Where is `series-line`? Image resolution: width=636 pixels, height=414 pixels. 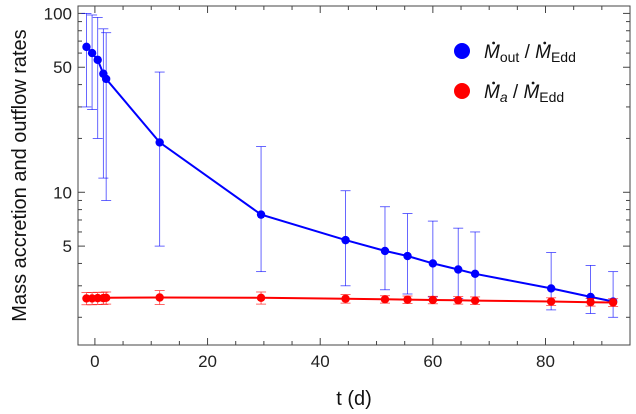 series-line is located at coordinates (350, 300).